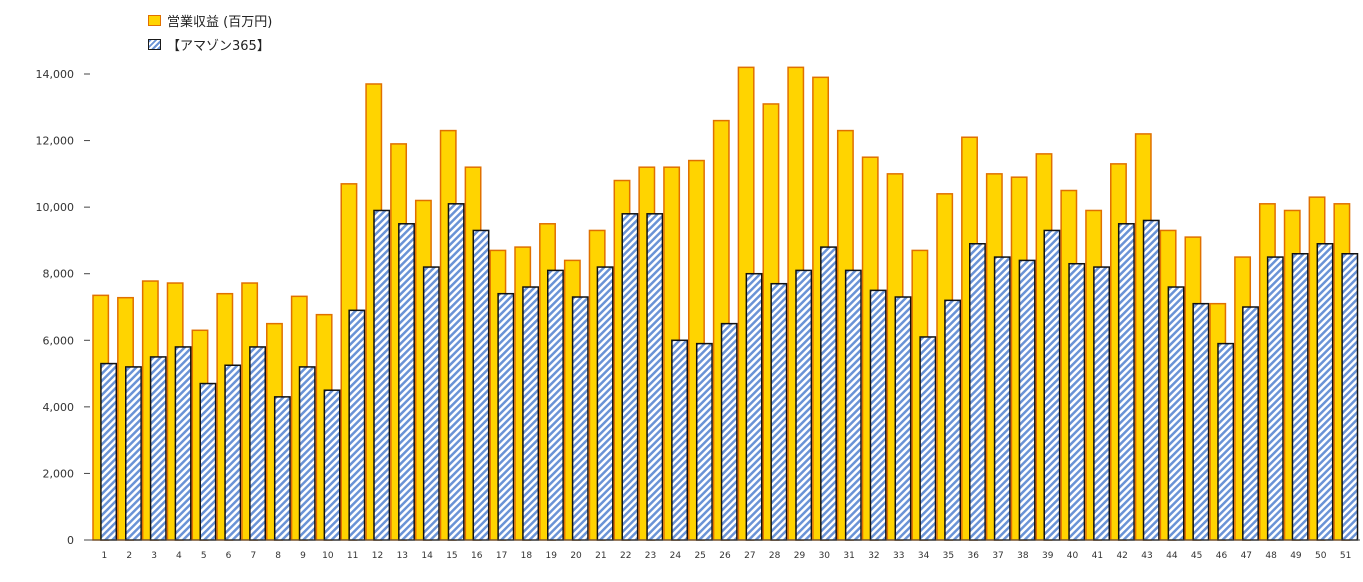  Describe the element at coordinates (154, 20) in the screenshot. I see `legend-swatch-sales` at that location.